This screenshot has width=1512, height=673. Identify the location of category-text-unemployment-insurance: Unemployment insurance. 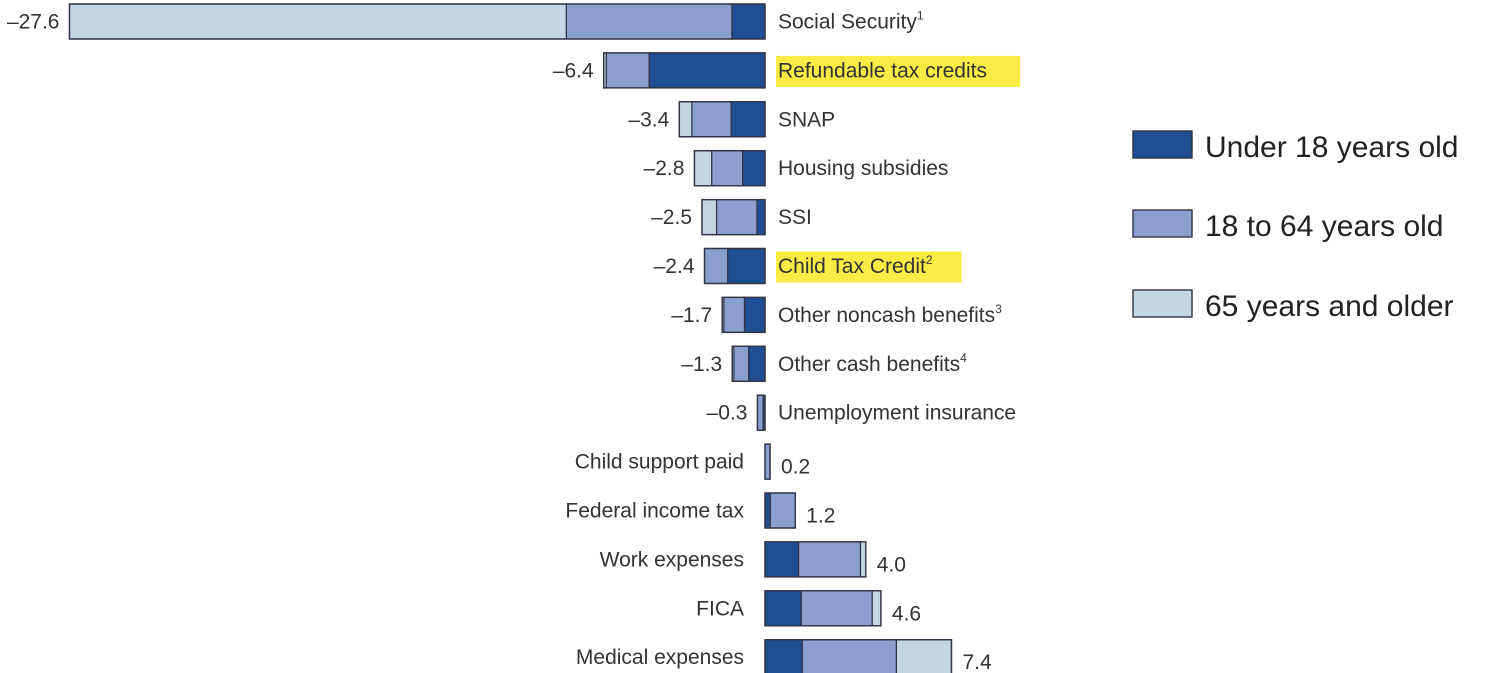
(897, 413).